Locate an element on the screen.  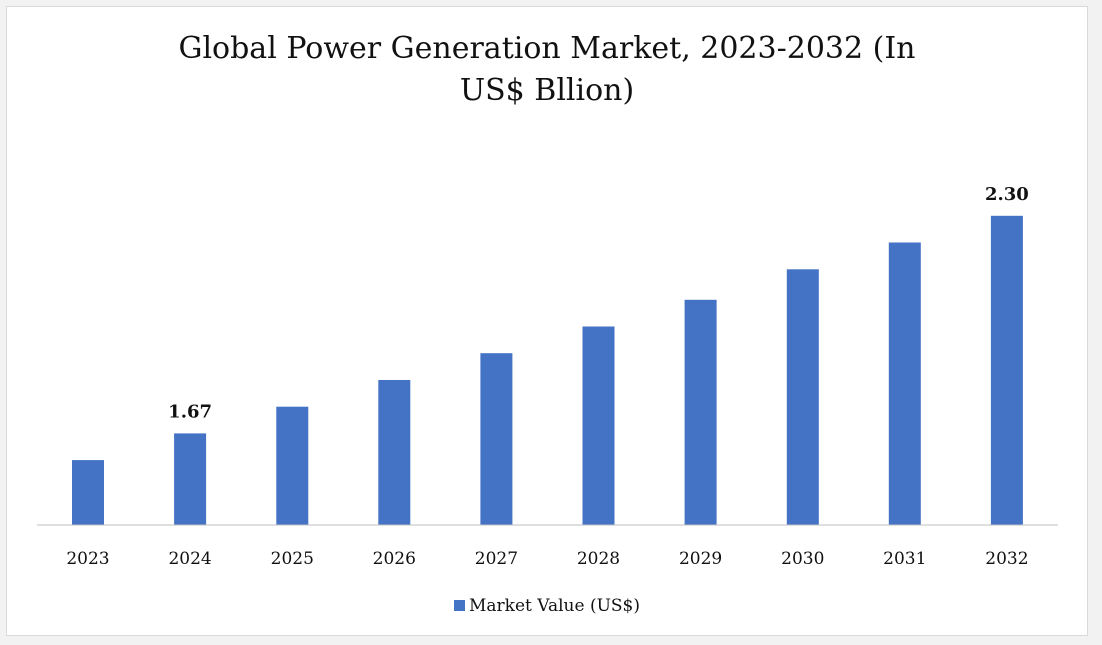
bar-2029 is located at coordinates (700, 412).